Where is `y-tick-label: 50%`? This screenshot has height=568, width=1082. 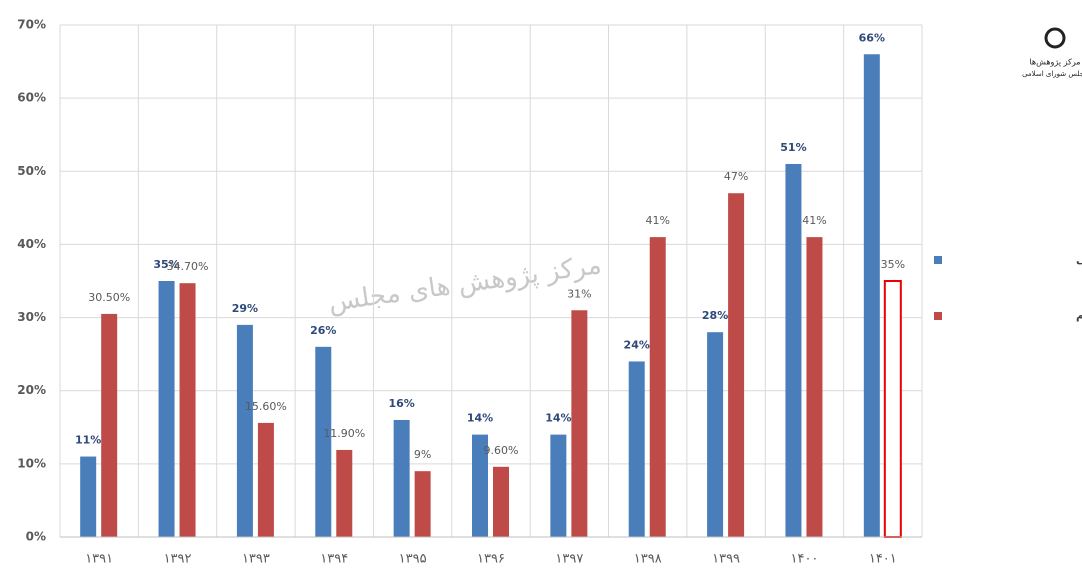 y-tick-label: 50% is located at coordinates (31, 171).